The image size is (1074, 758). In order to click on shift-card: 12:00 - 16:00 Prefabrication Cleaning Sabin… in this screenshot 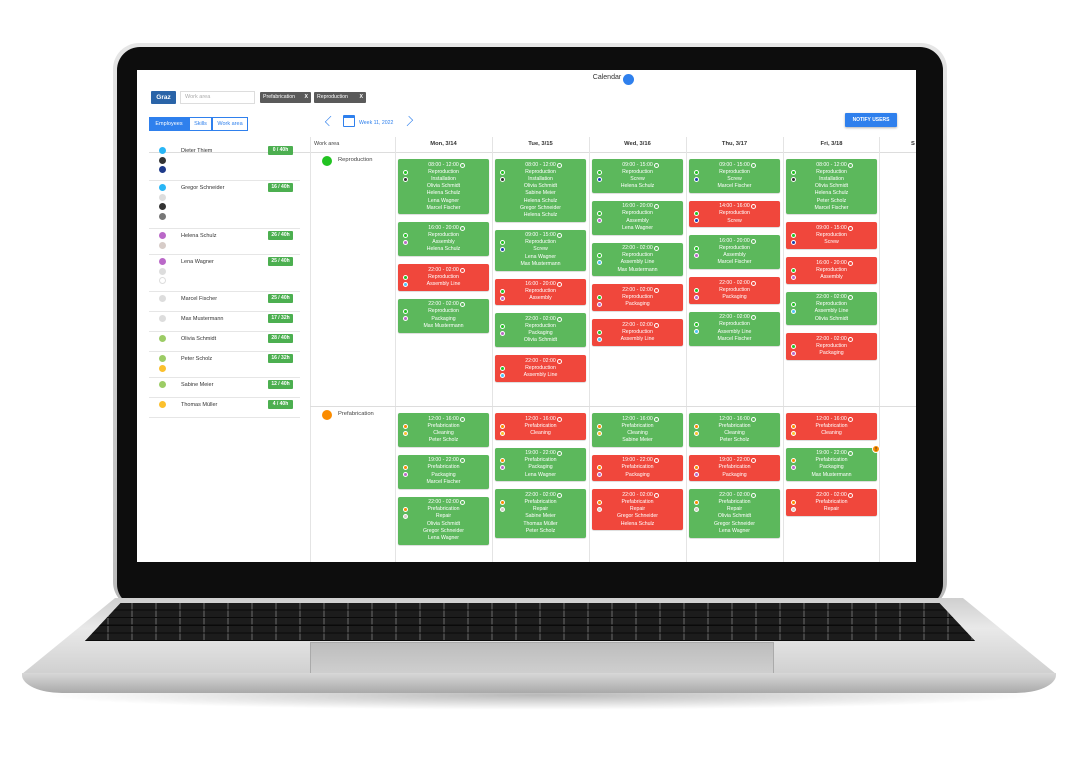, I will do `click(637, 430)`.